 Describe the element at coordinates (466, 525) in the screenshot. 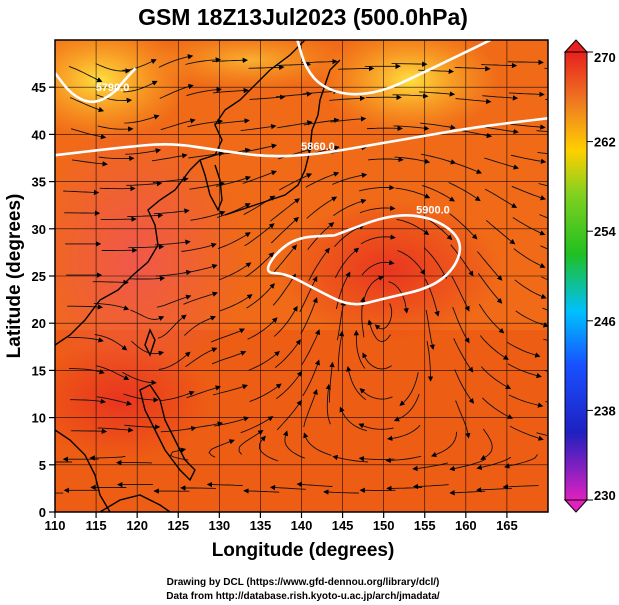

I see `x-tick-label-160: 160` at that location.